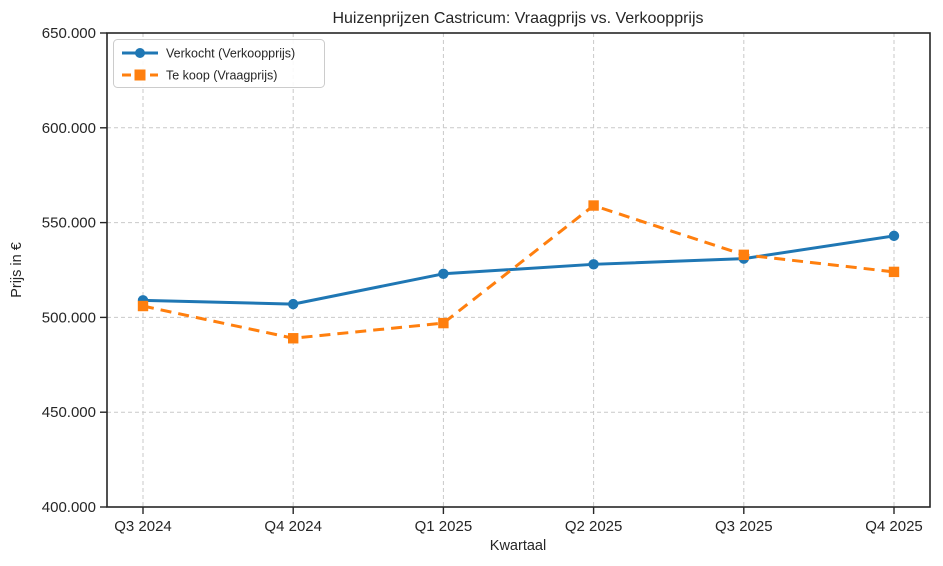 The height and width of the screenshot is (566, 943). What do you see at coordinates (69, 223) in the screenshot?
I see `y-tick-label: 550.000` at bounding box center [69, 223].